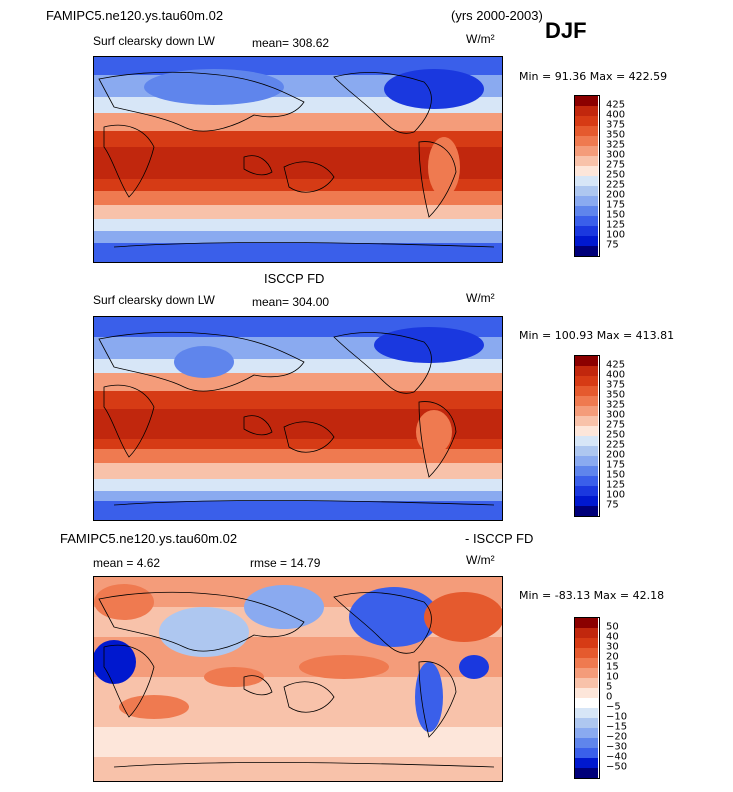  What do you see at coordinates (499, 538) in the screenshot?
I see `panel3-title-right: - ISCCP FD` at bounding box center [499, 538].